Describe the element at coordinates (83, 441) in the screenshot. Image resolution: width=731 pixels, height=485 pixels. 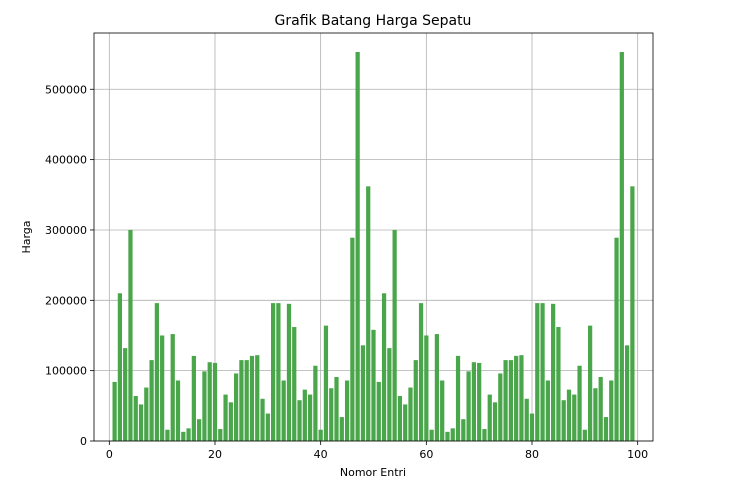
I see `y-tick-label: 0` at that location.